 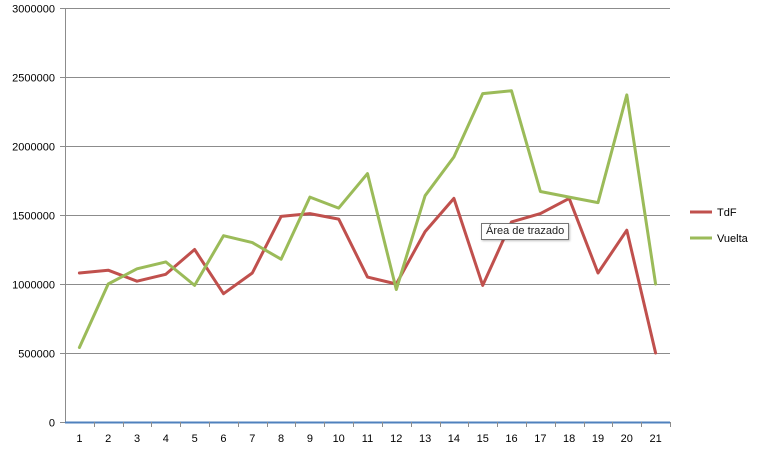 I want to click on y-tick-label: 1000000, so click(x=33, y=286).